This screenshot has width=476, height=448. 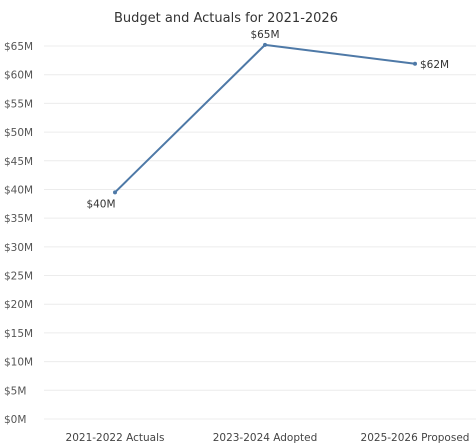 What do you see at coordinates (18, 162) in the screenshot?
I see `y-tick-label: $45M` at bounding box center [18, 162].